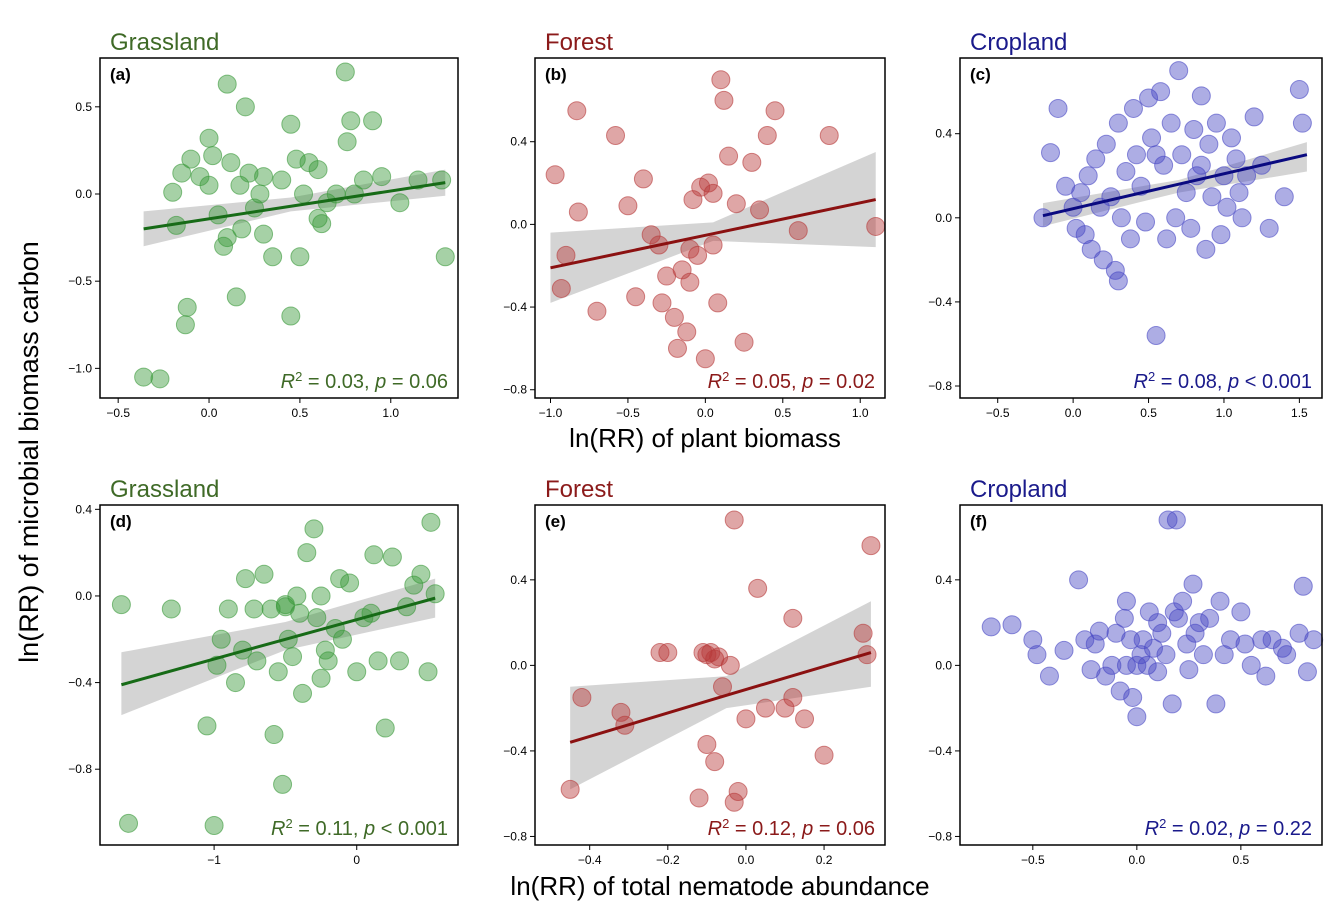 The width and height of the screenshot is (1340, 907). Describe the element at coordinates (705, 438) in the screenshot. I see `x-axis-label: ln(RR) of plant biomass` at that location.